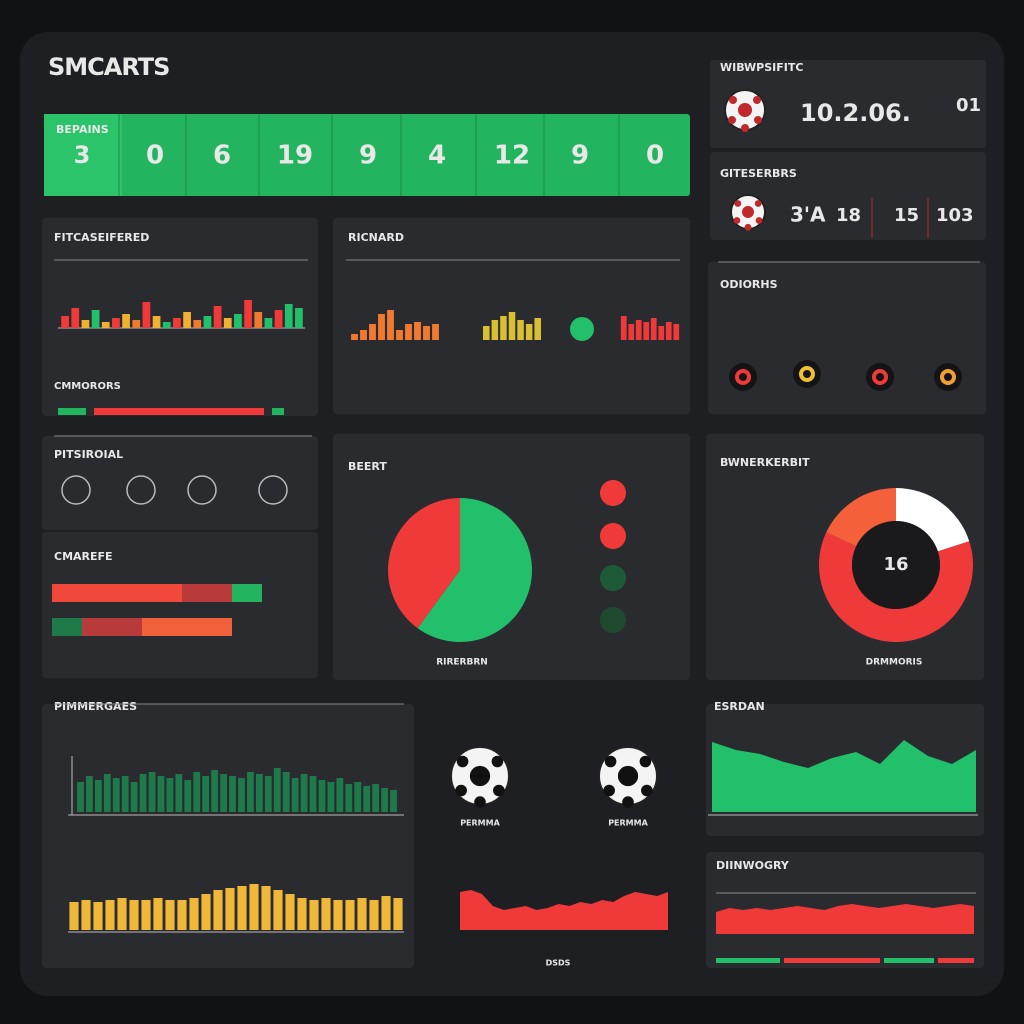  Describe the element at coordinates (896, 565) in the screenshot. I see `donut-hole` at that location.